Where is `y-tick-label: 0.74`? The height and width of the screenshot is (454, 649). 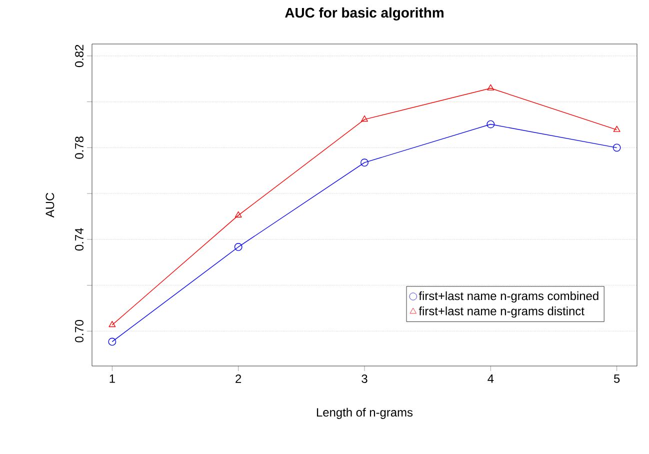 y-tick-label: 0.74 is located at coordinates (79, 239).